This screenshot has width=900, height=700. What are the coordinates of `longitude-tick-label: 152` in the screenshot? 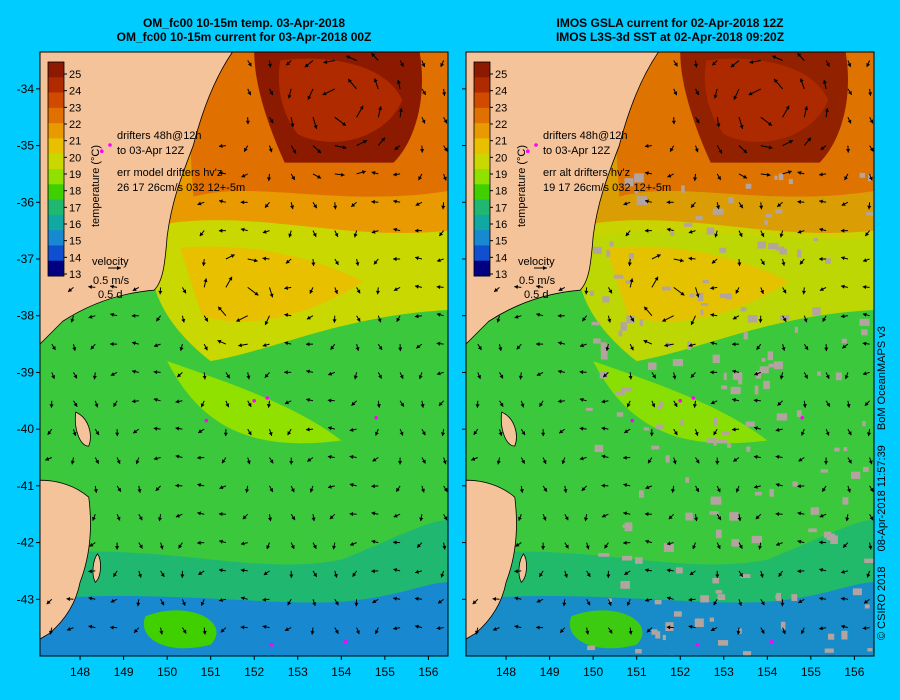 It's located at (254, 672).